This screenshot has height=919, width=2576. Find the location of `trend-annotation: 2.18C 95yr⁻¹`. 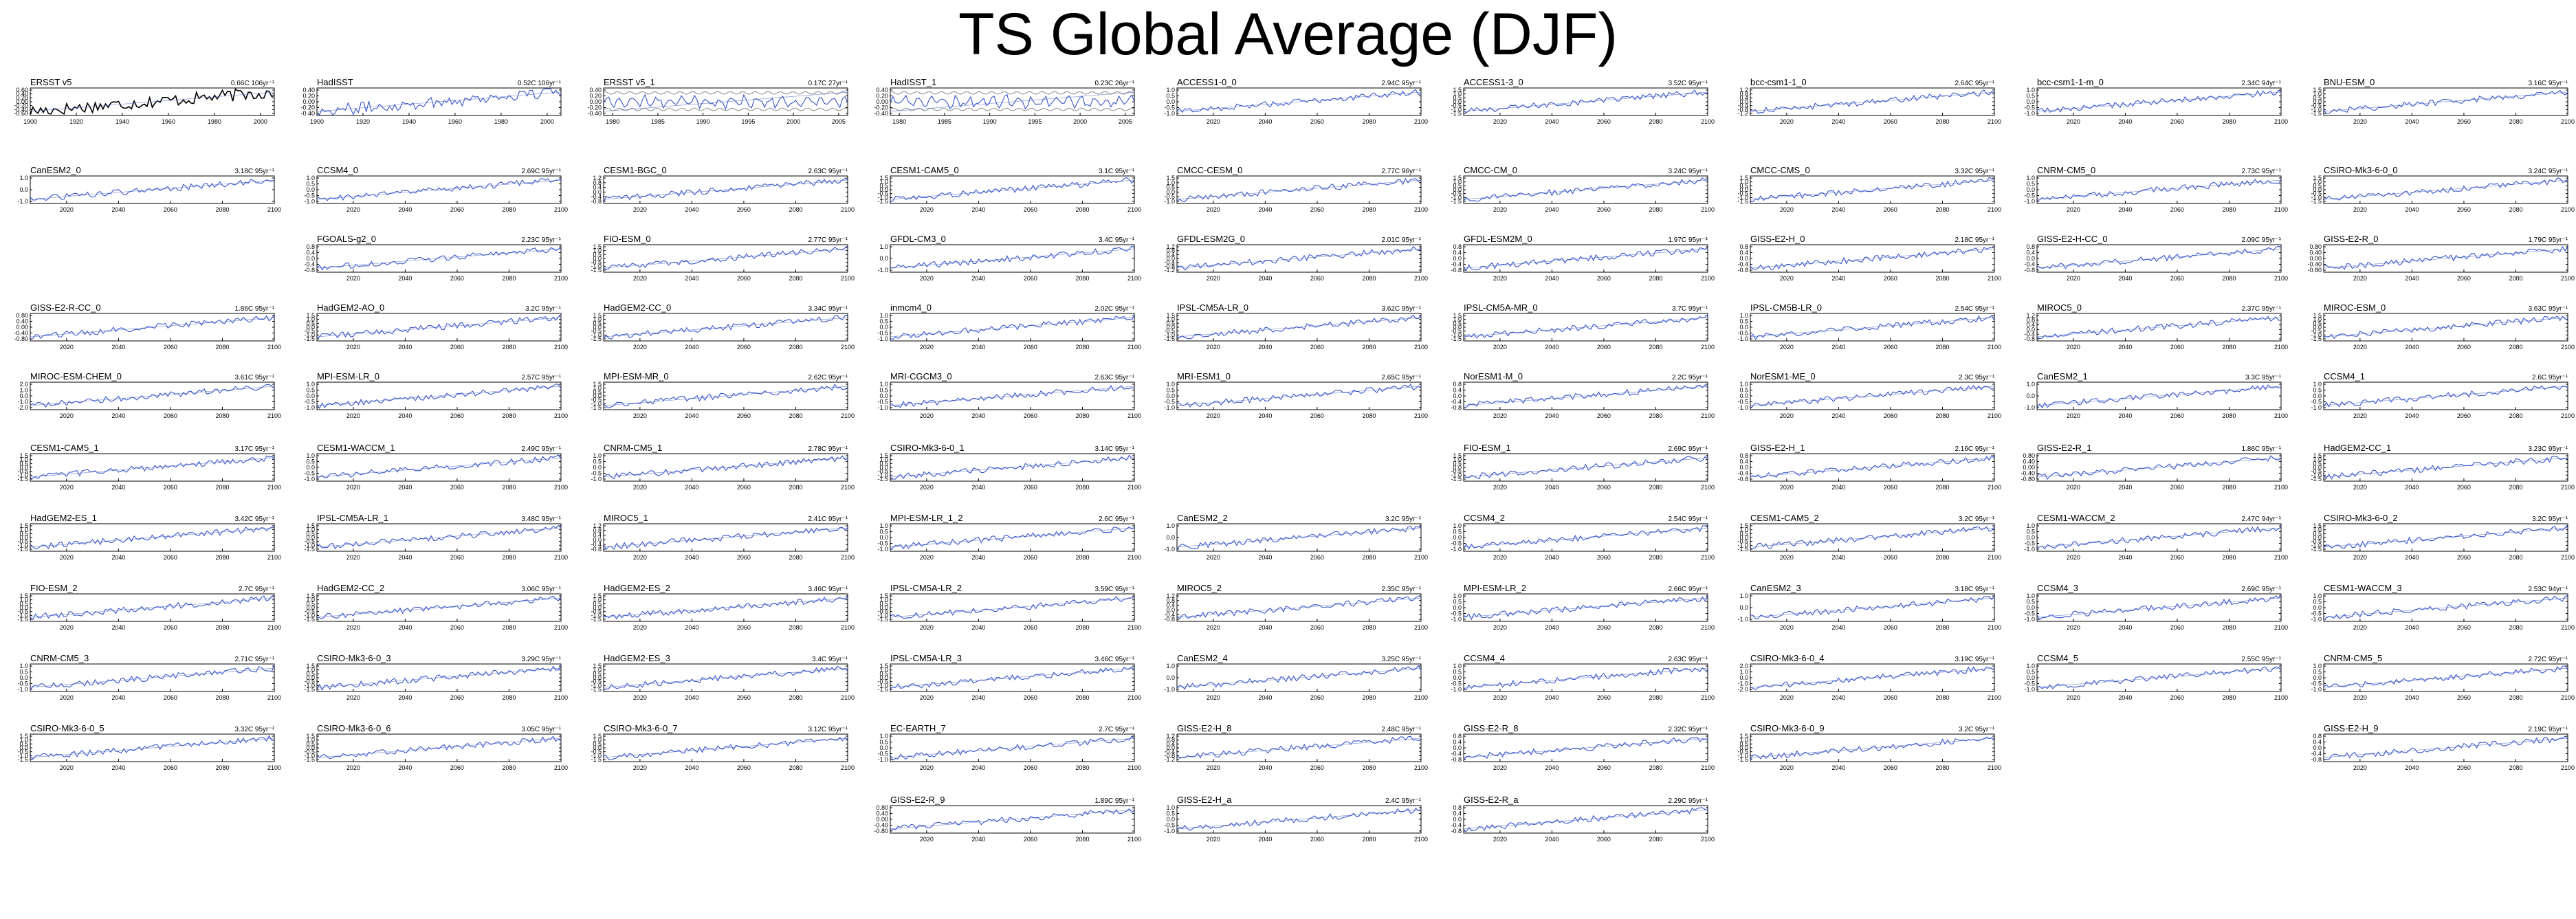

trend-annotation: 2.18C 95yr⁻¹ is located at coordinates (1974, 240).